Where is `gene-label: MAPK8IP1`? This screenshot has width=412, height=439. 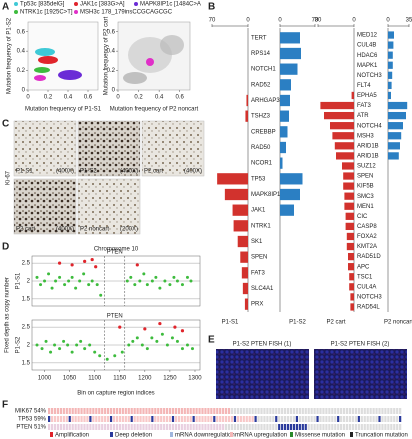
gene-label: MAPK8IP1 is located at coordinates (266, 195).